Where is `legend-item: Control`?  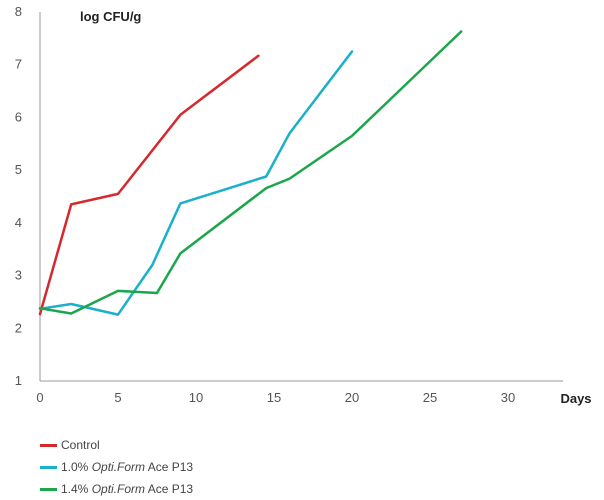 legend-item: Control is located at coordinates (116, 445).